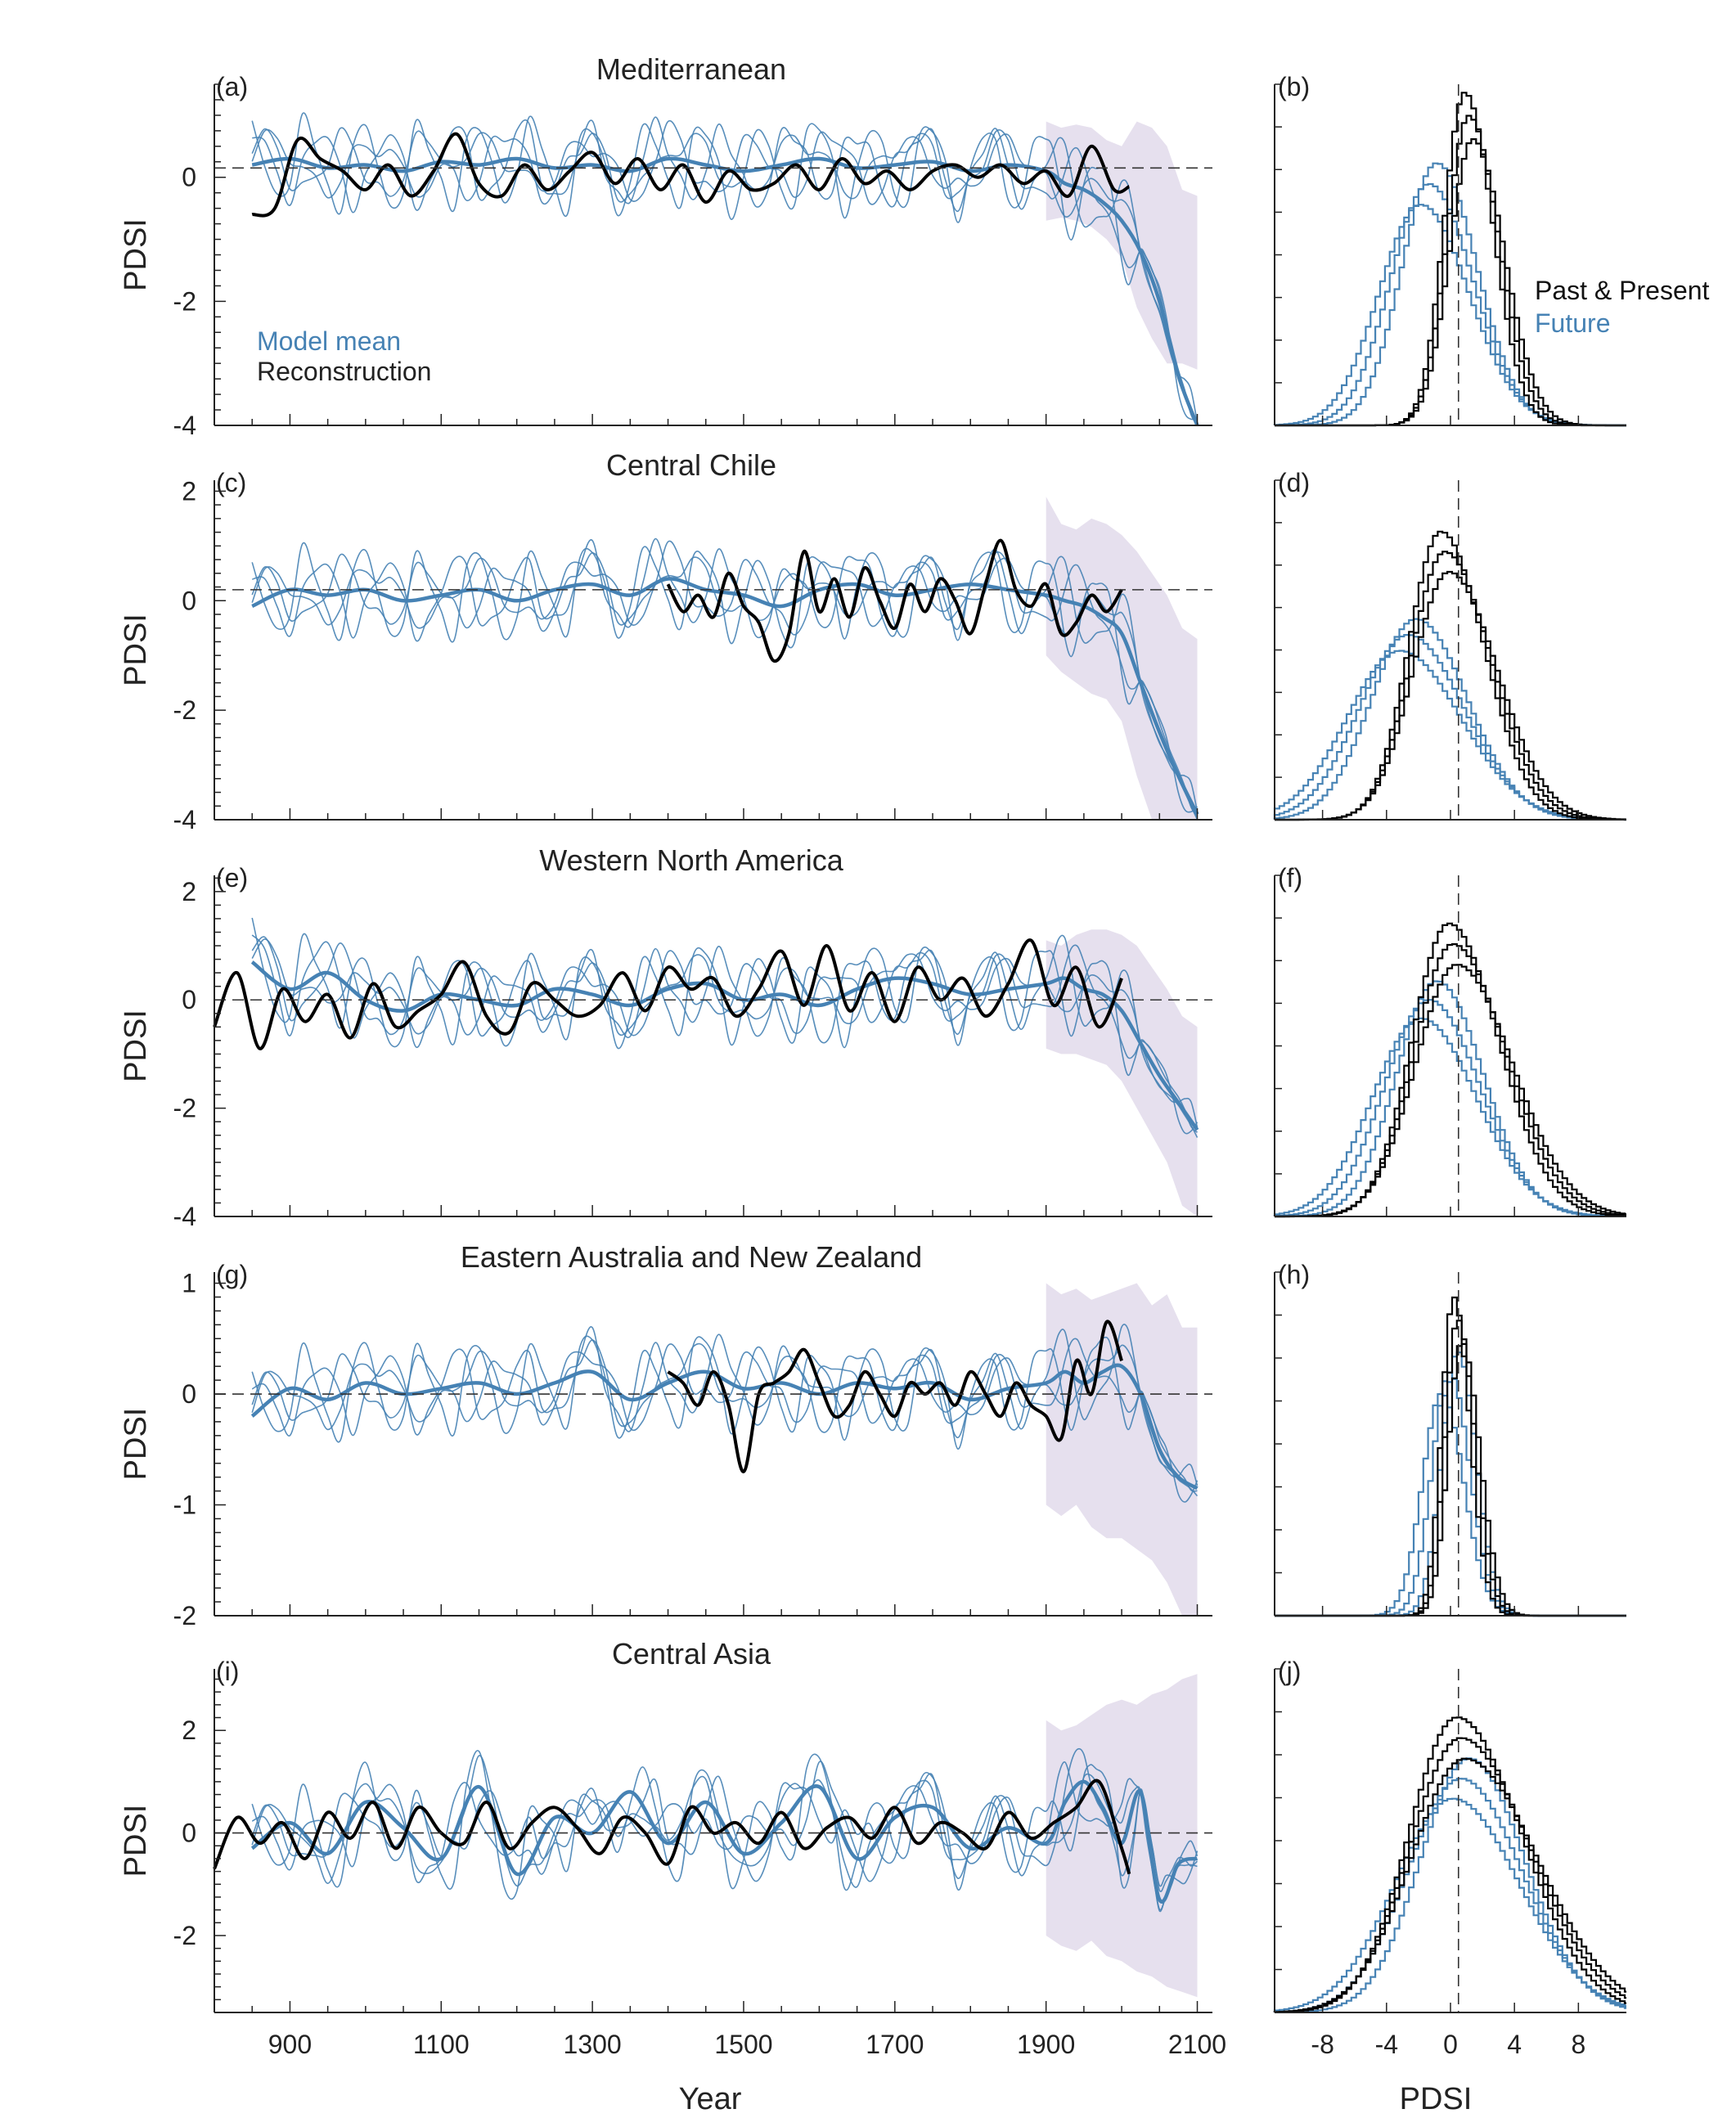 This screenshot has height=2127, width=1736. Describe the element at coordinates (136, 254) in the screenshot. I see `y-axis-label-1: PDSI` at that location.